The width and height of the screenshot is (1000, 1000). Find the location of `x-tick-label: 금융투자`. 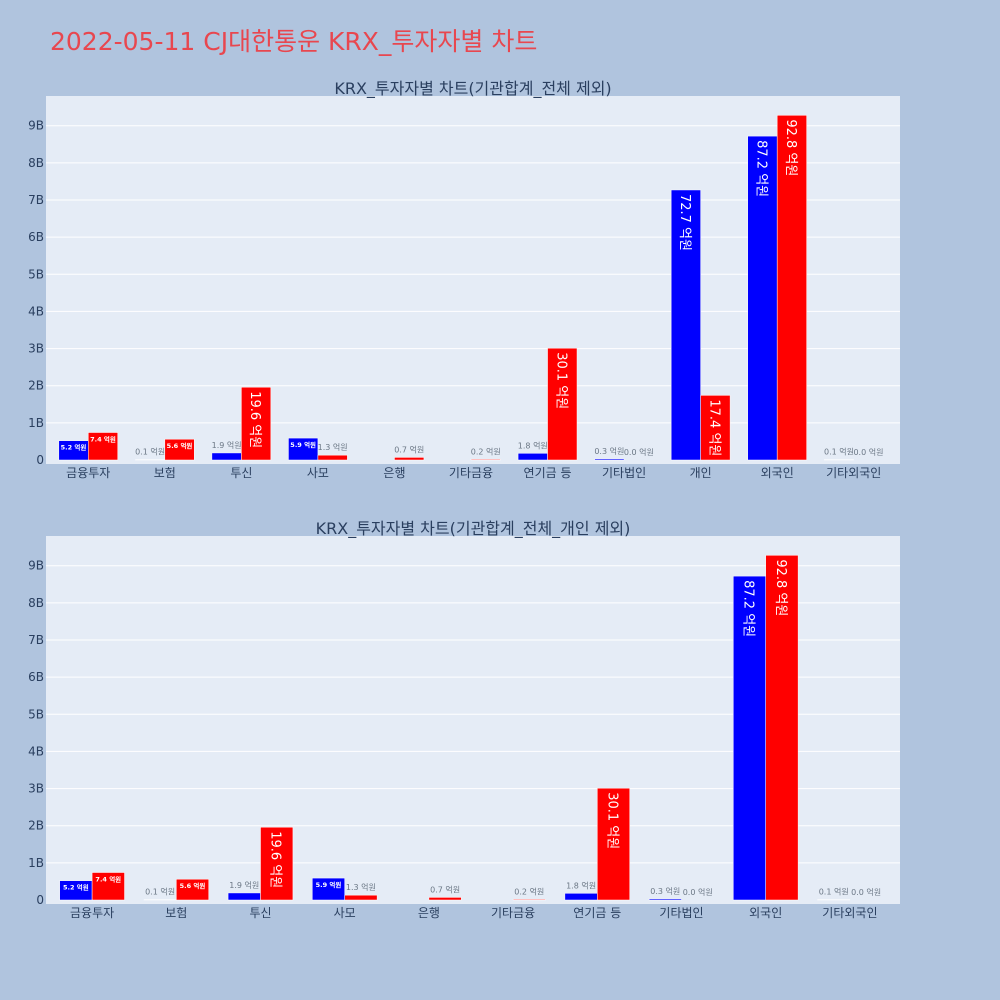

x-tick-label: 금융투자 is located at coordinates (92, 913).